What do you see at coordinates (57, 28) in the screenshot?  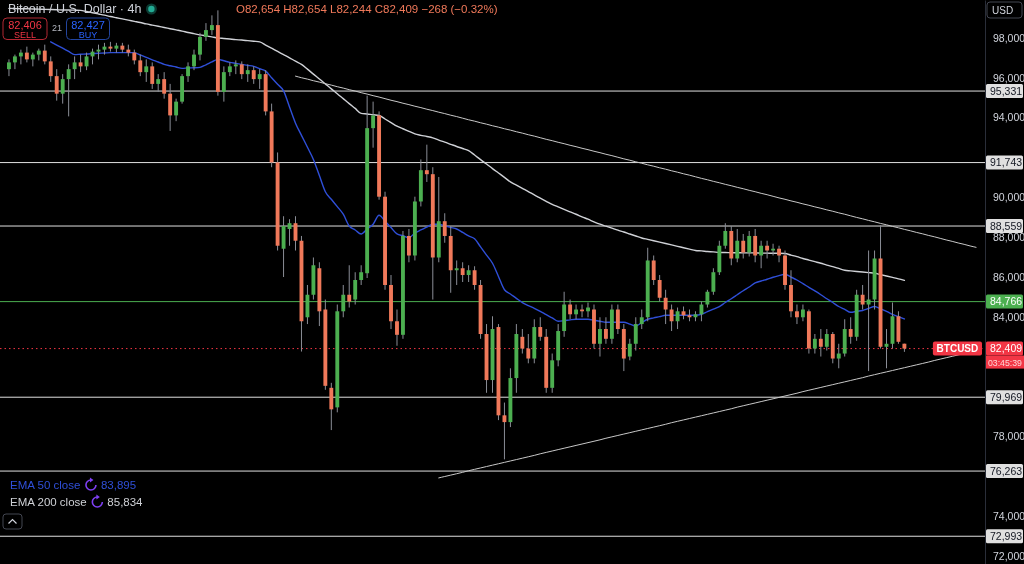 I see `annotation: 21` at bounding box center [57, 28].